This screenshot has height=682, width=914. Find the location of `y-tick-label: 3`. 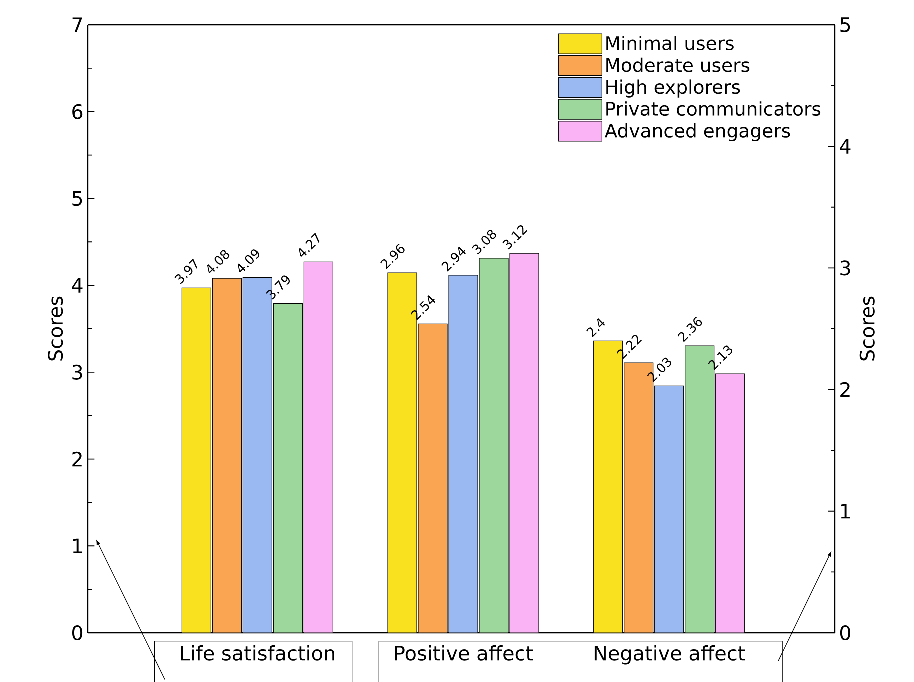

y-tick-label: 3 is located at coordinates (77, 372).